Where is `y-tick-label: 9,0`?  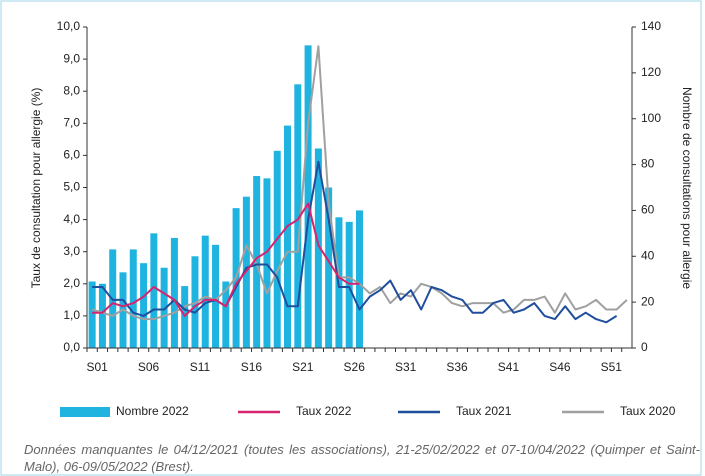
y-tick-label: 9,0 is located at coordinates (71, 58).